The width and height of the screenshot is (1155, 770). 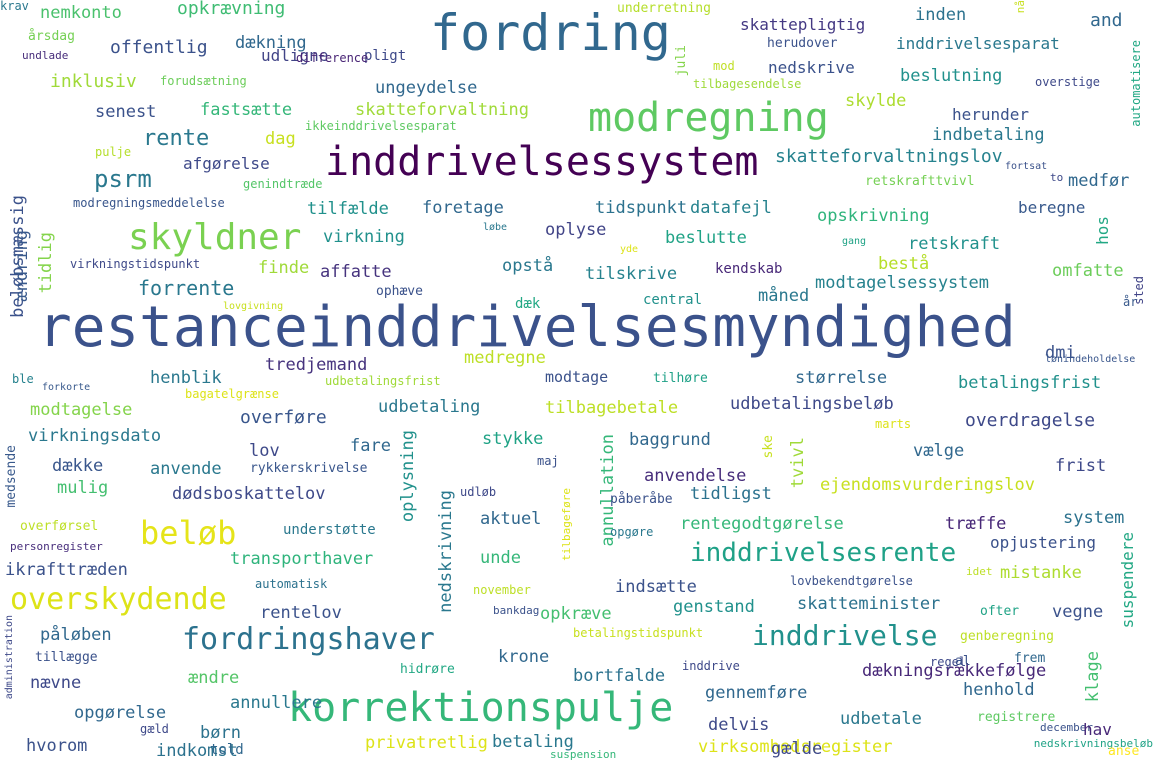 I want to click on cloud-word: henhold, so click(x=999, y=690).